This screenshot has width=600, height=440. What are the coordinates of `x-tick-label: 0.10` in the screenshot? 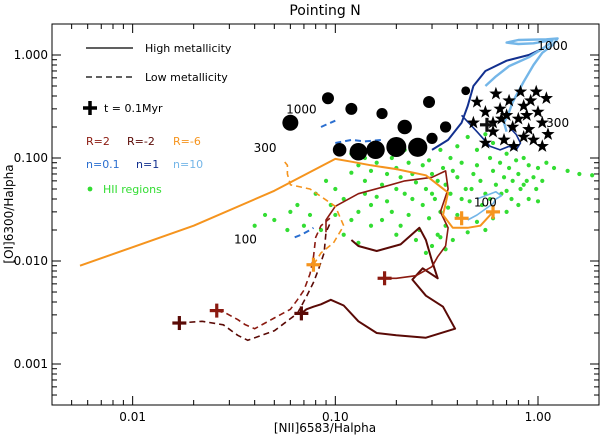 It's located at (335, 417).